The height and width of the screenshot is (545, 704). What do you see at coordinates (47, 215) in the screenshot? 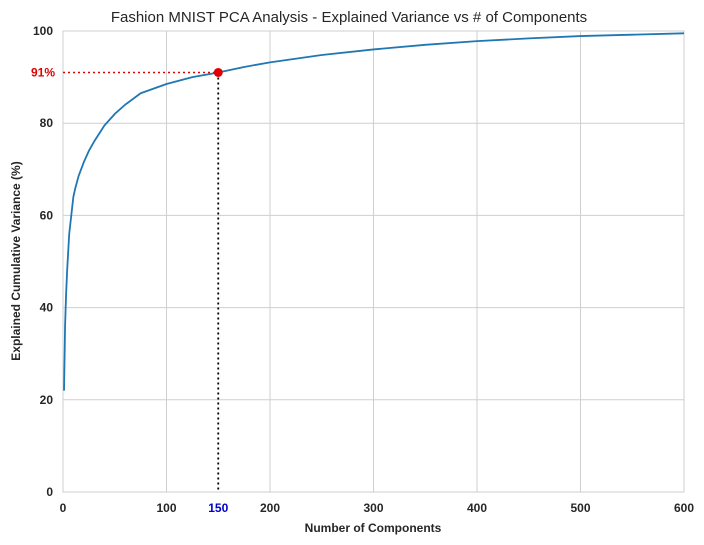
I see `y-tick-label: 60` at bounding box center [47, 215].